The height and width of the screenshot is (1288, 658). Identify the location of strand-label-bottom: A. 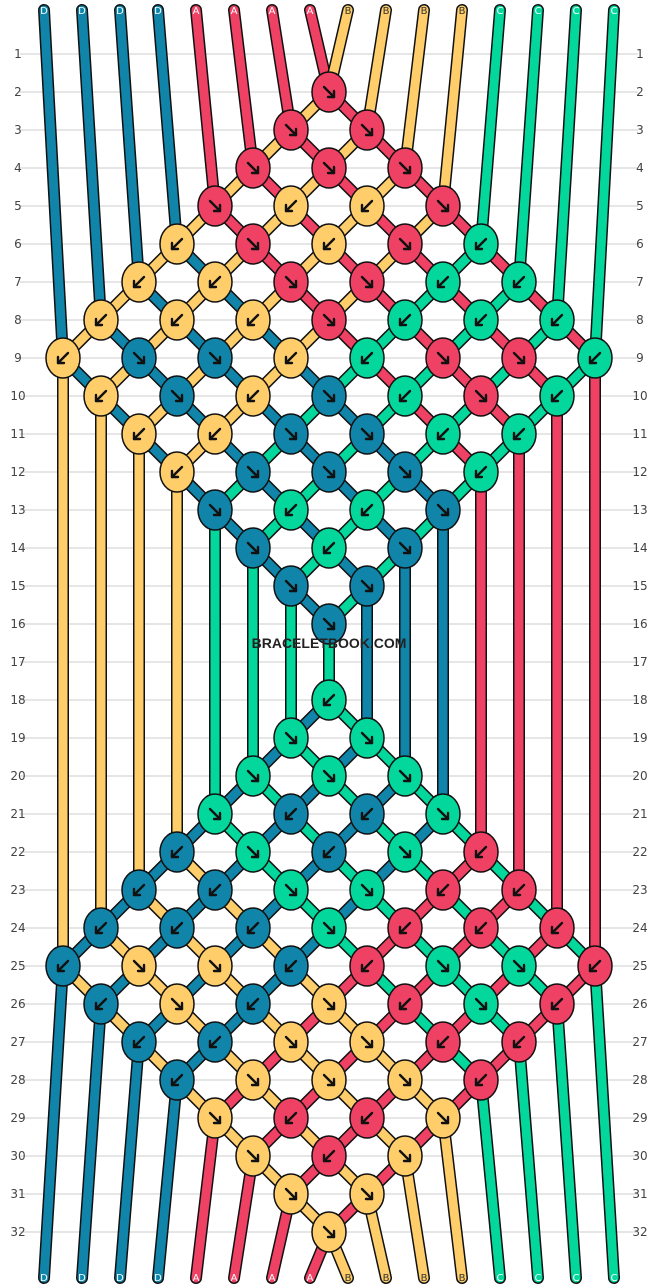
(234, 1278).